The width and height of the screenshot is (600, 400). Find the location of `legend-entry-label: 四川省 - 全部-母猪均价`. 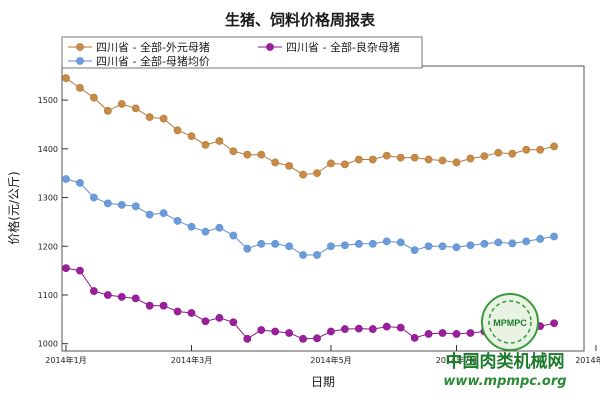

legend-entry-label: 四川省 - 全部-母猪均价 is located at coordinates (153, 61).